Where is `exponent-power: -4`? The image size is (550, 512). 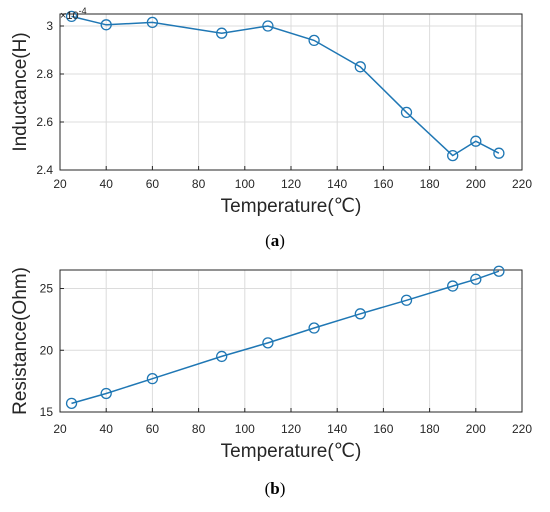 exponent-power: -4 is located at coordinates (83, 11).